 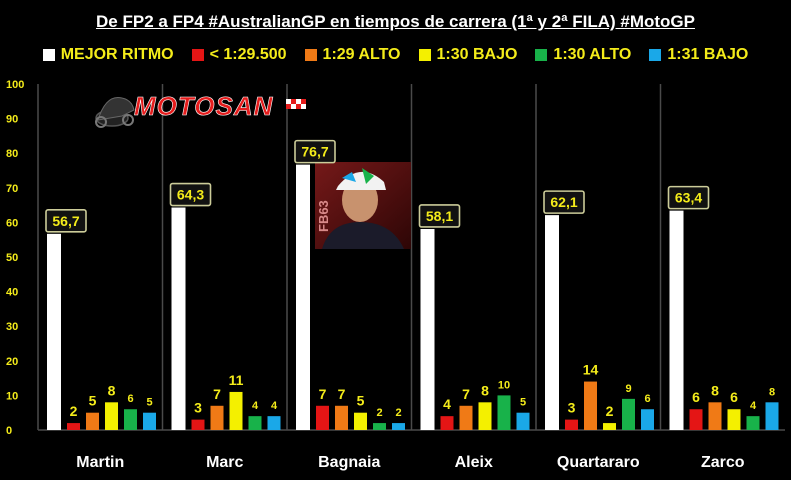 What do you see at coordinates (12, 154) in the screenshot?
I see `y-tick-label: 80` at bounding box center [12, 154].